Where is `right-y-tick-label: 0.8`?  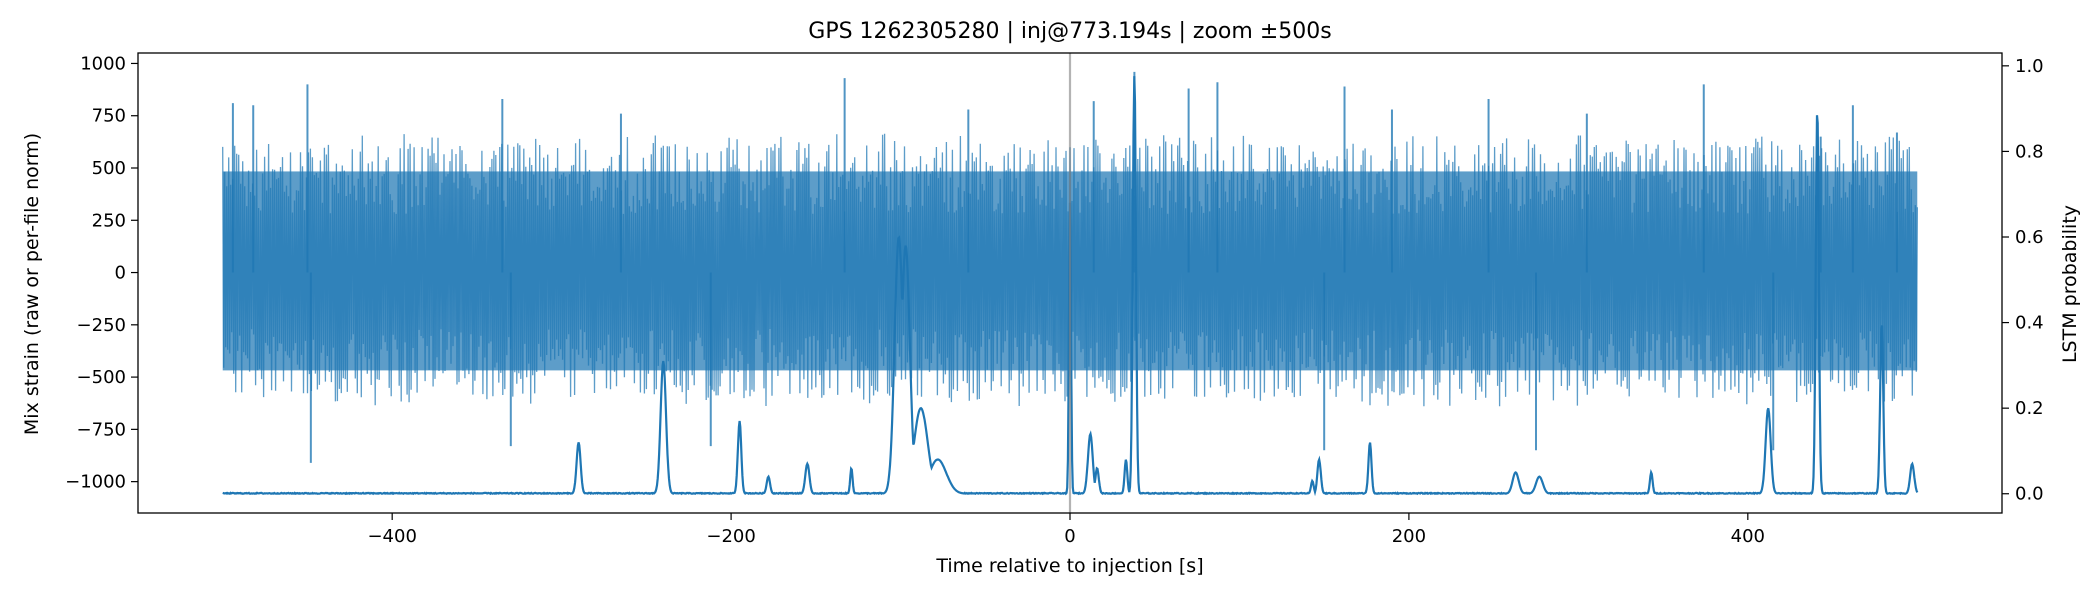
right-y-tick-label: 0.8 is located at coordinates (2029, 151).